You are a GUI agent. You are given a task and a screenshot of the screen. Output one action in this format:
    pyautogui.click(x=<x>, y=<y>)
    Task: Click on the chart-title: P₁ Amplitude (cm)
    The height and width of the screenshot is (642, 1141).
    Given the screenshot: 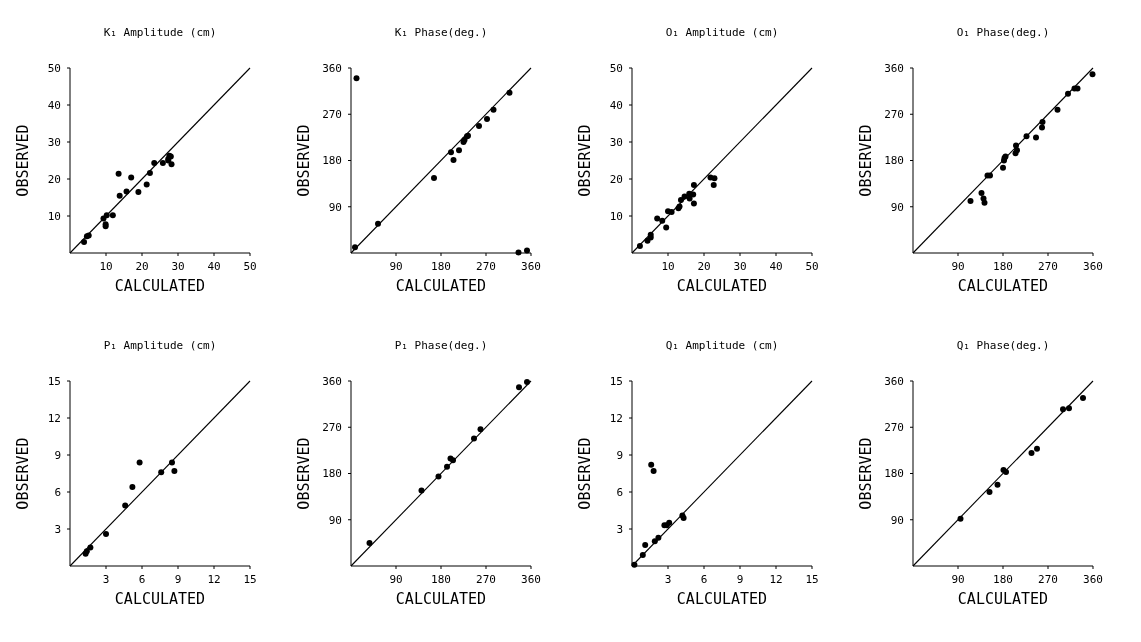 What is the action you would take?
    pyautogui.click(x=160, y=345)
    